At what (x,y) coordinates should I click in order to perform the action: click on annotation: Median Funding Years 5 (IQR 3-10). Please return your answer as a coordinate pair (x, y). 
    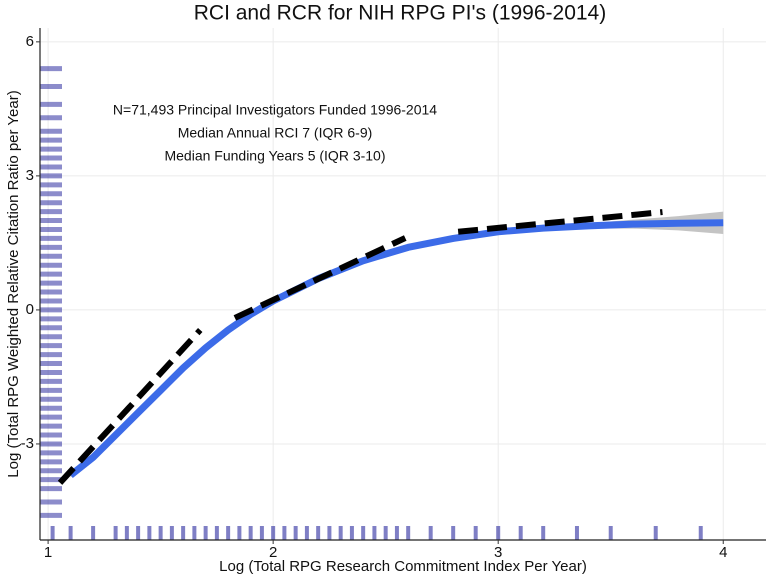
    Looking at the image, I should click on (274, 156).